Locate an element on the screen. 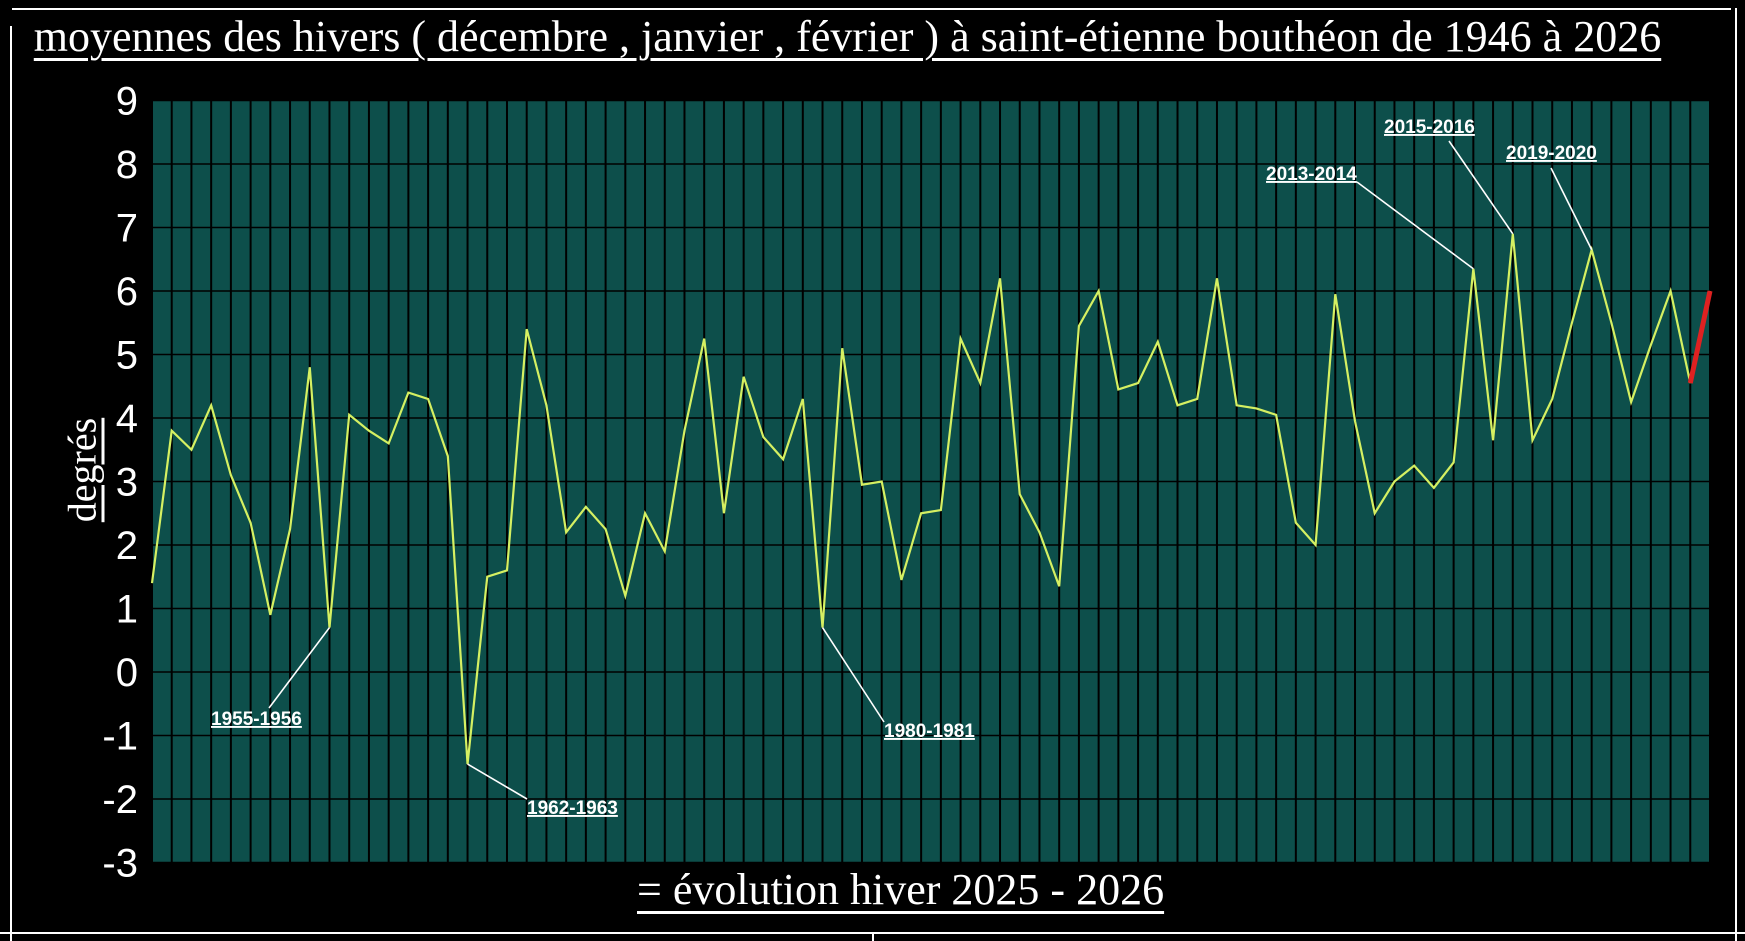  annotation-label: 2013-2014 is located at coordinates (1311, 174).